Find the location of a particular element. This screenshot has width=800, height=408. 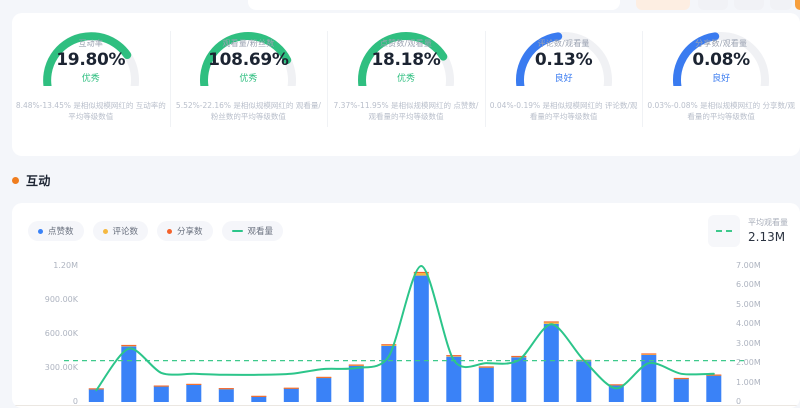

y-axis-right-tick: 7.00M is located at coordinates (748, 265).